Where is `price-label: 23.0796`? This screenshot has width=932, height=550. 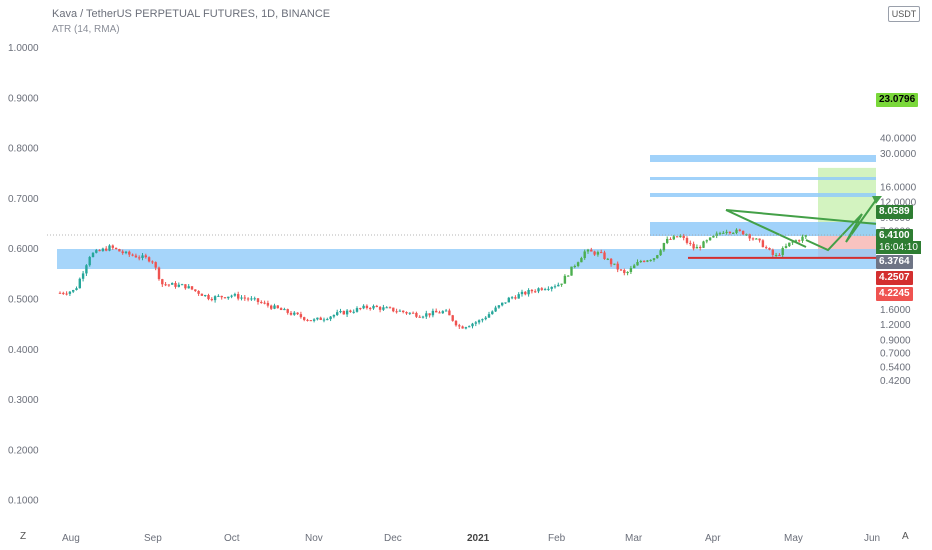
price-label: 23.0796 is located at coordinates (897, 100).